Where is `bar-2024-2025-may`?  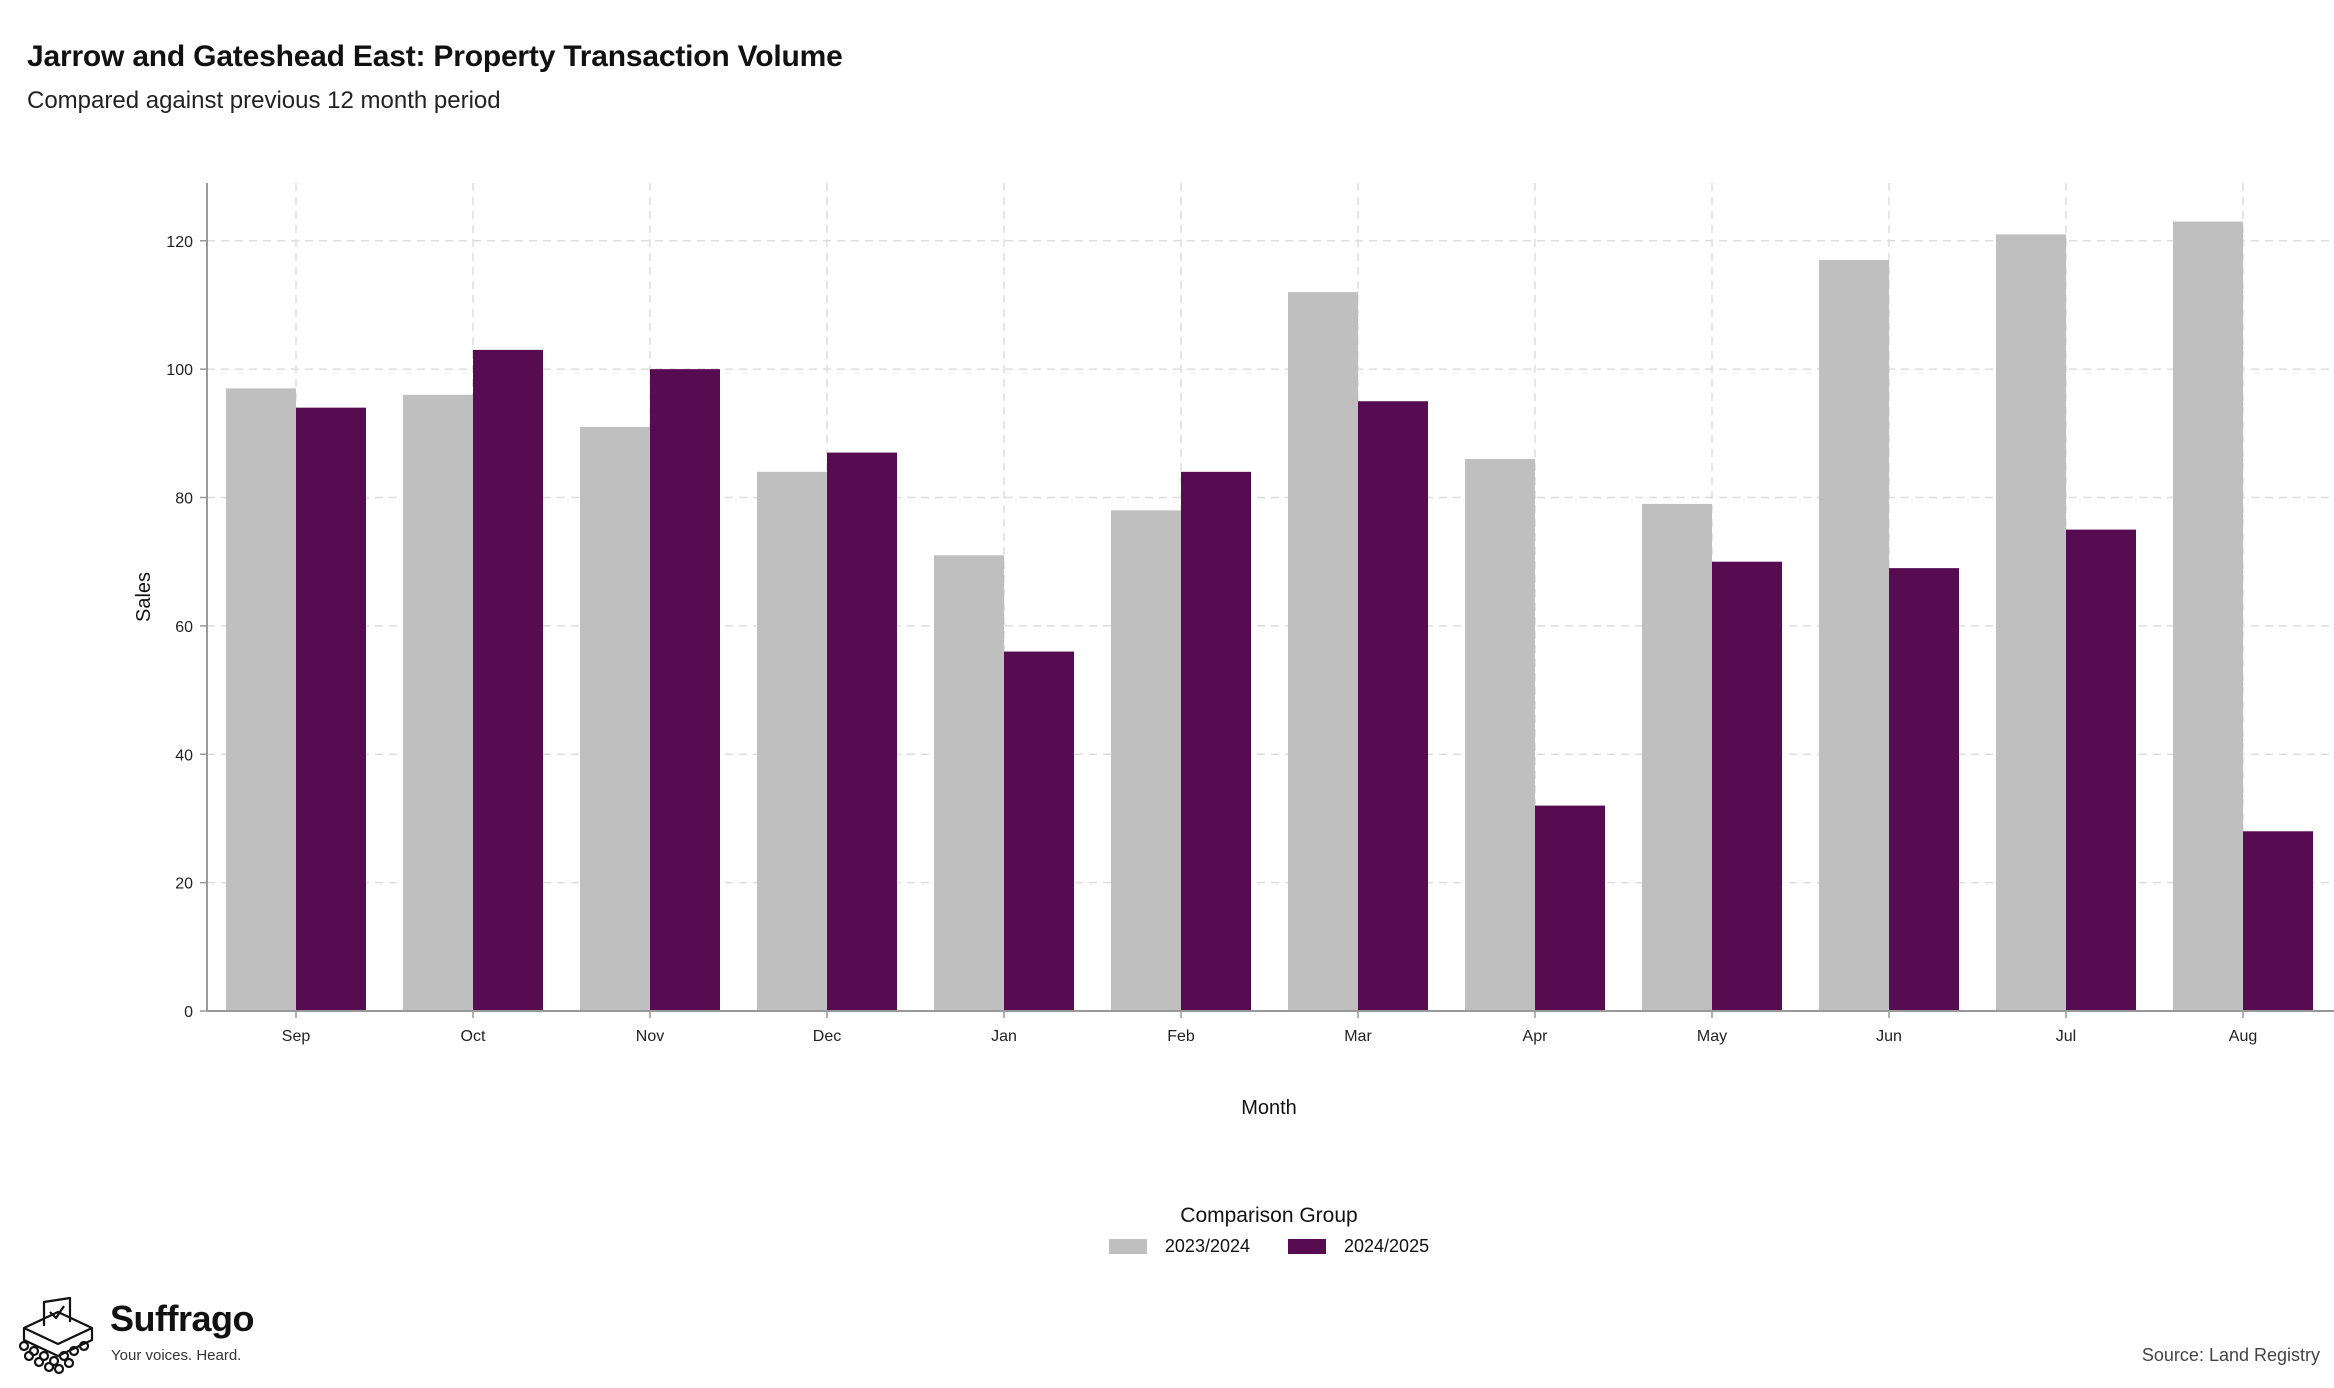
bar-2024-2025-may is located at coordinates (1747, 786).